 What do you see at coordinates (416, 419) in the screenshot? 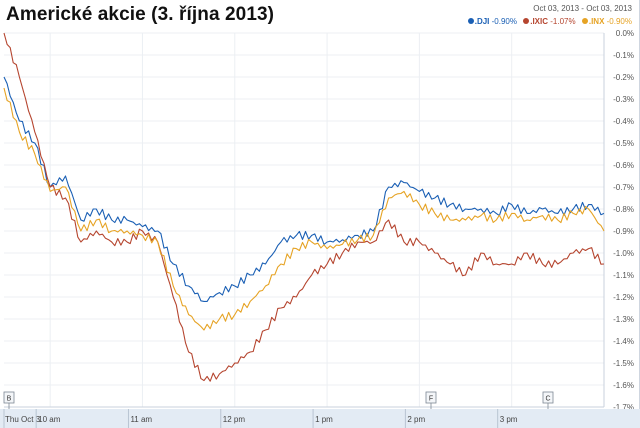
I see `x-tick-label: 2 pm` at bounding box center [416, 419].